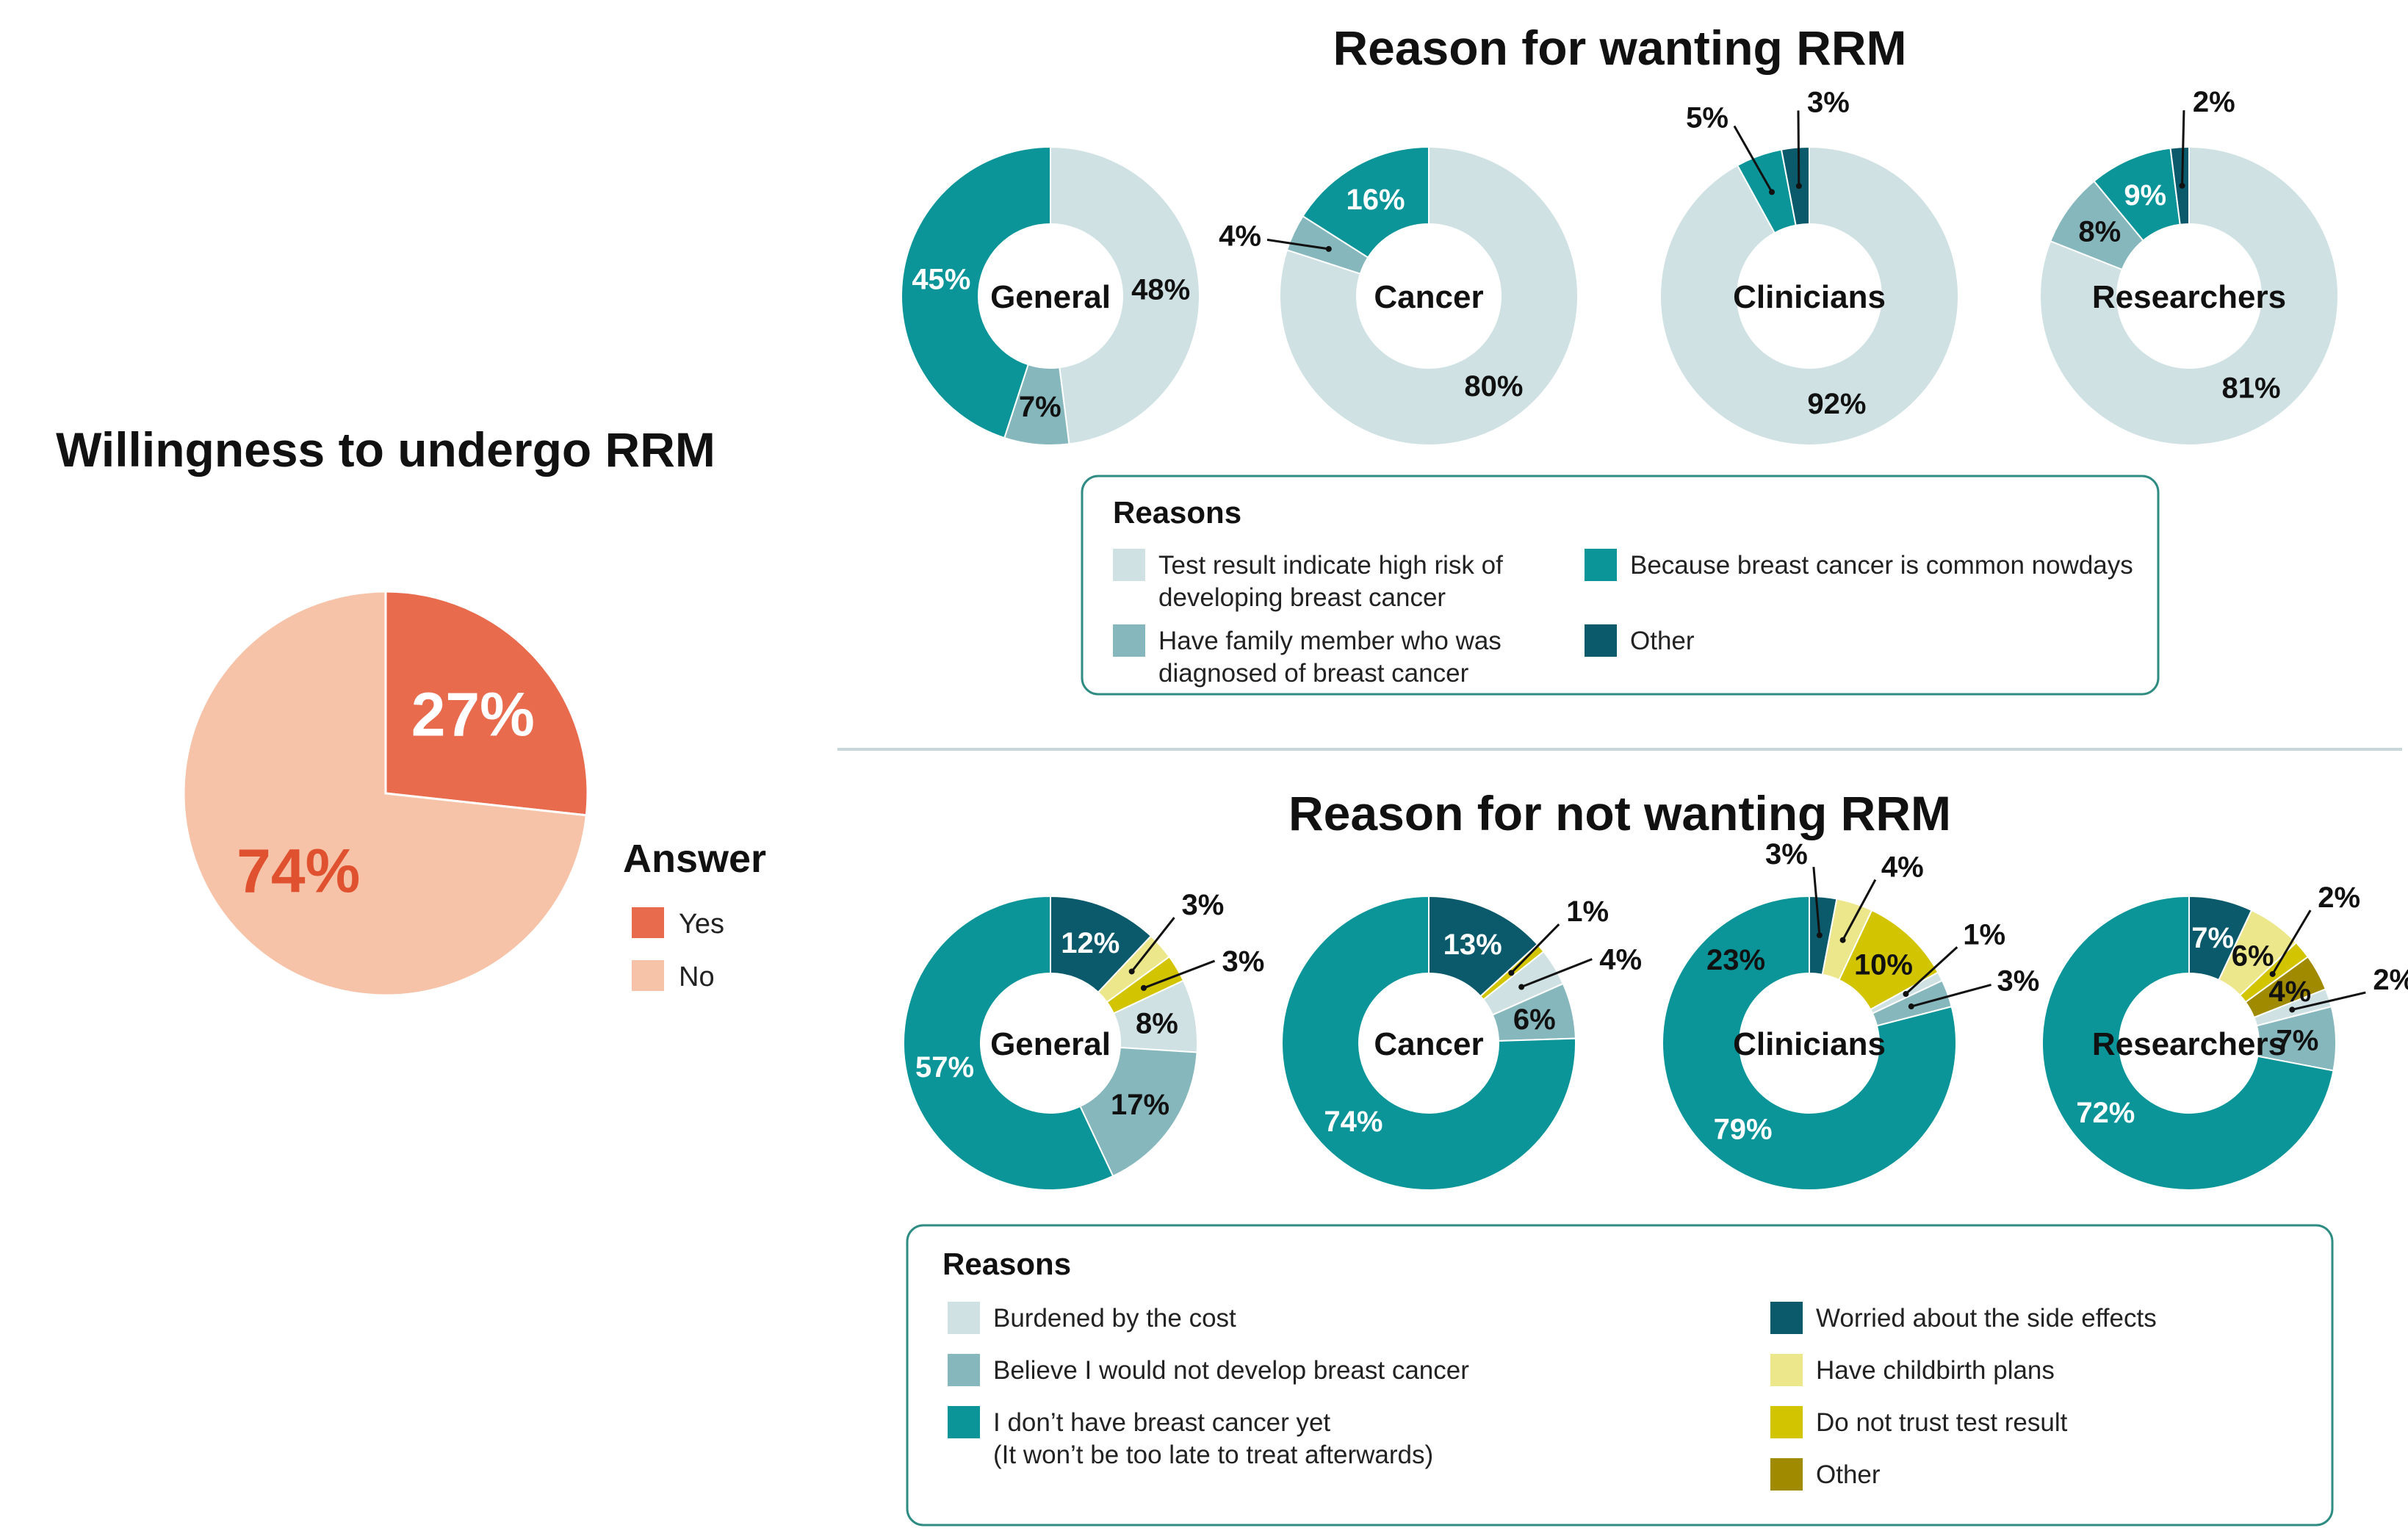 Image resolution: width=2408 pixels, height=1539 pixels. I want to click on legend-text-trust: Do not trust test result, so click(1942, 1422).